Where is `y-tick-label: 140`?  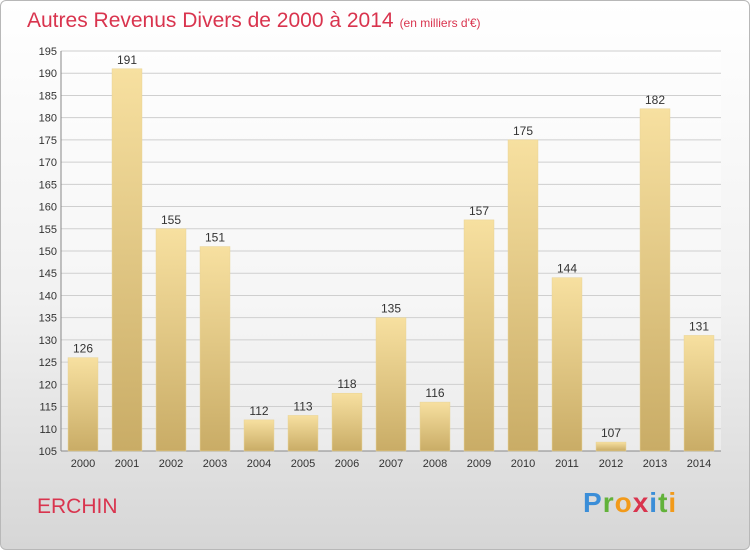 y-tick-label: 140 is located at coordinates (48, 296).